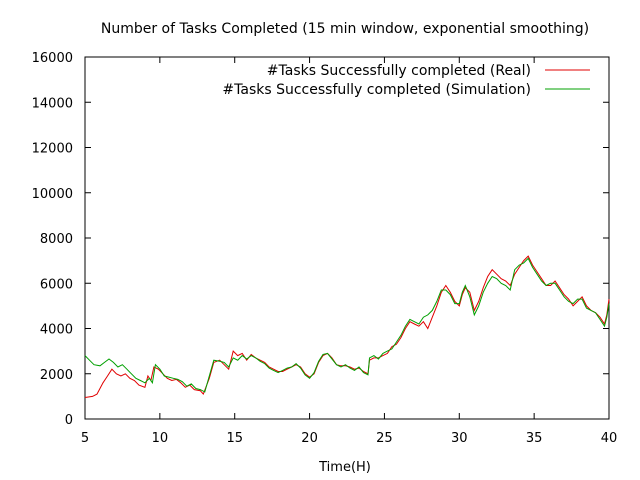  What do you see at coordinates (609, 438) in the screenshot?
I see `x-tick-label: 40` at bounding box center [609, 438].